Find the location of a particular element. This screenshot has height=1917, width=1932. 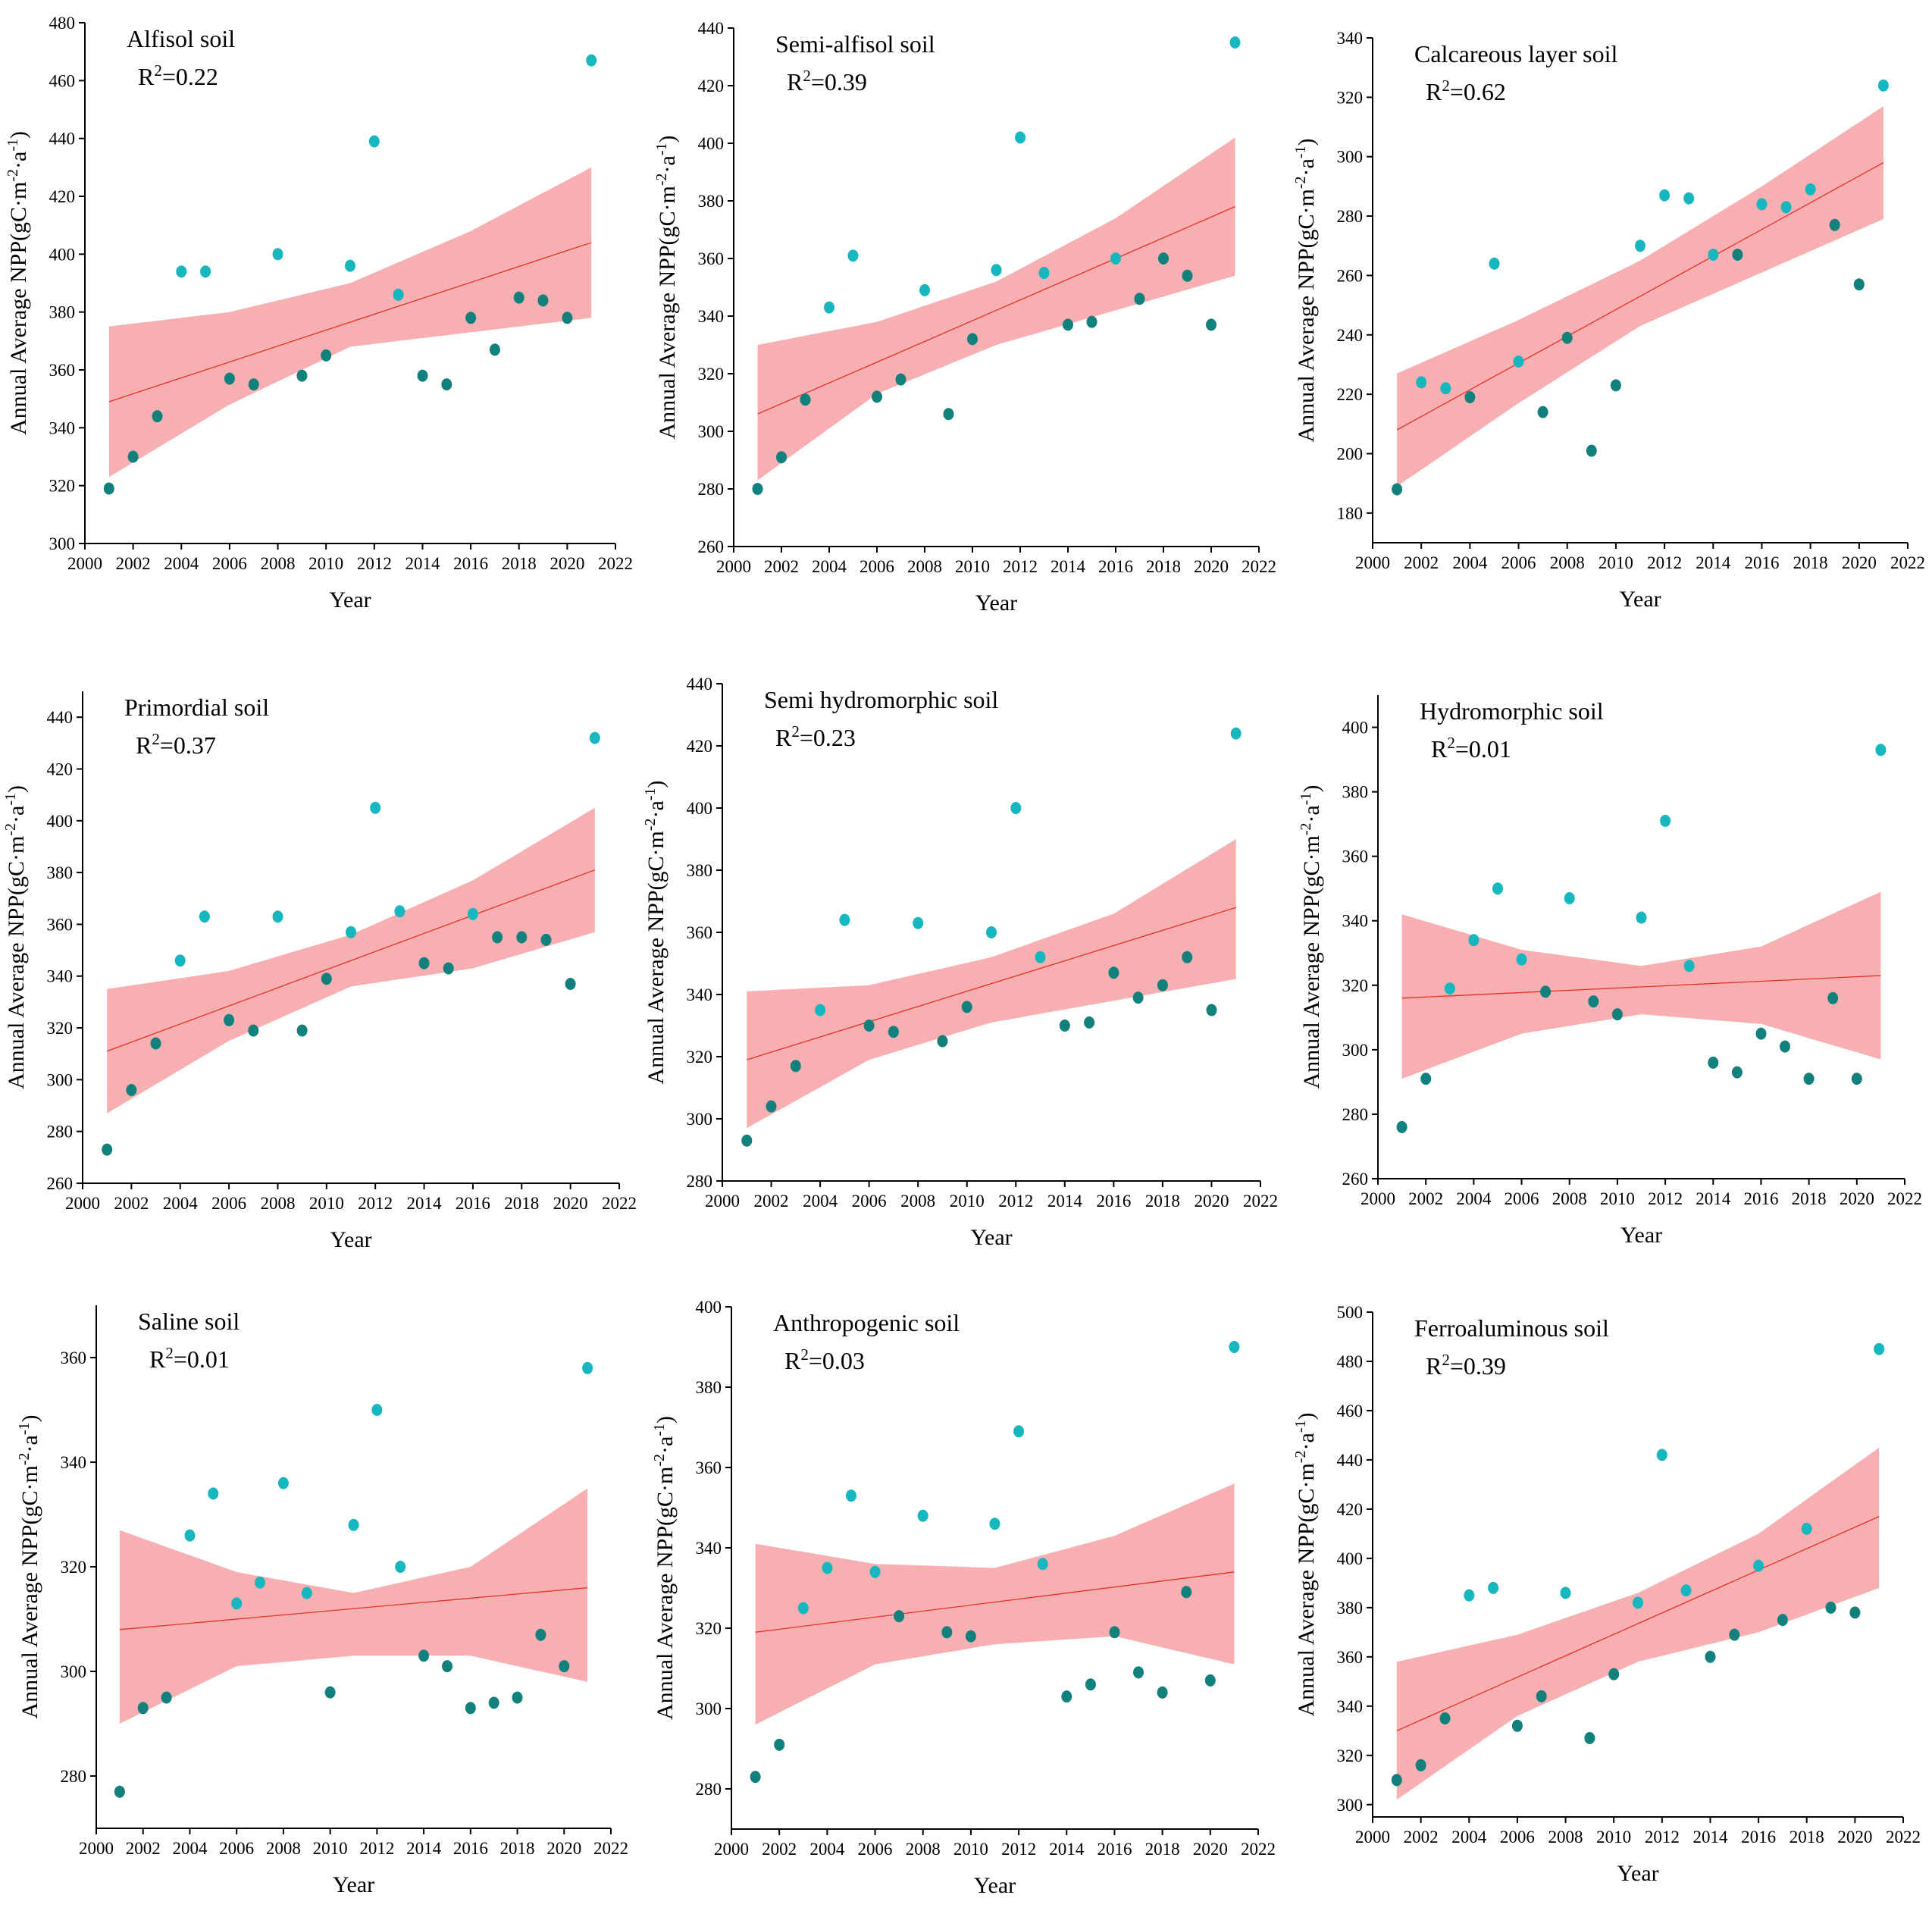

x-tick-label: 2002 is located at coordinates (781, 566).